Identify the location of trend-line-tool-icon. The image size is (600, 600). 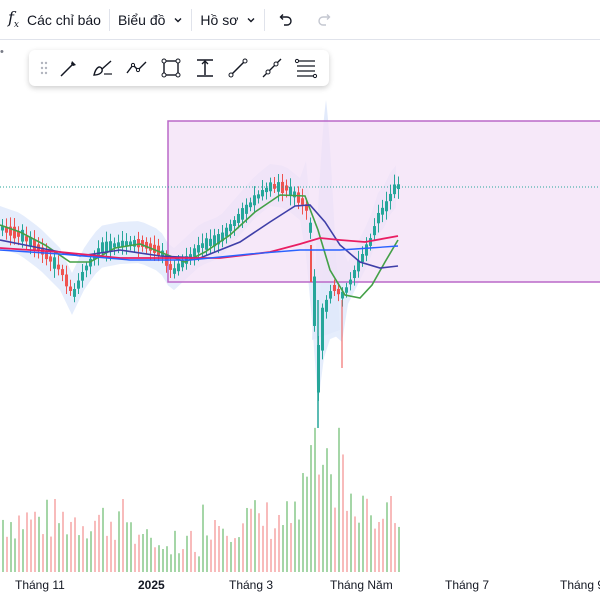
(69, 68).